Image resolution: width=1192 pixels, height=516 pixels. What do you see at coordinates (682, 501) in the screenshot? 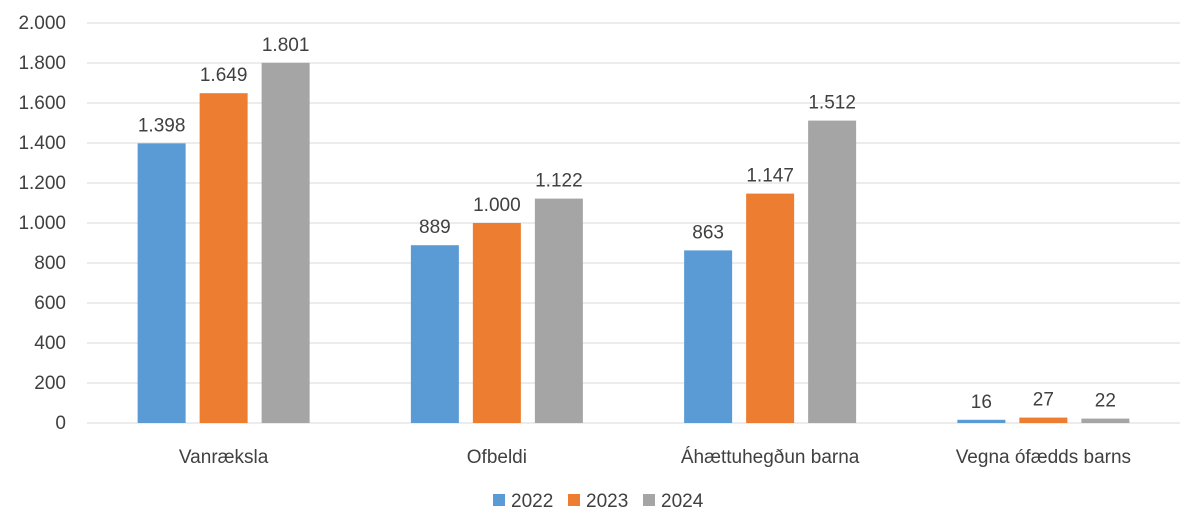
I see `legend-label: 2024` at bounding box center [682, 501].